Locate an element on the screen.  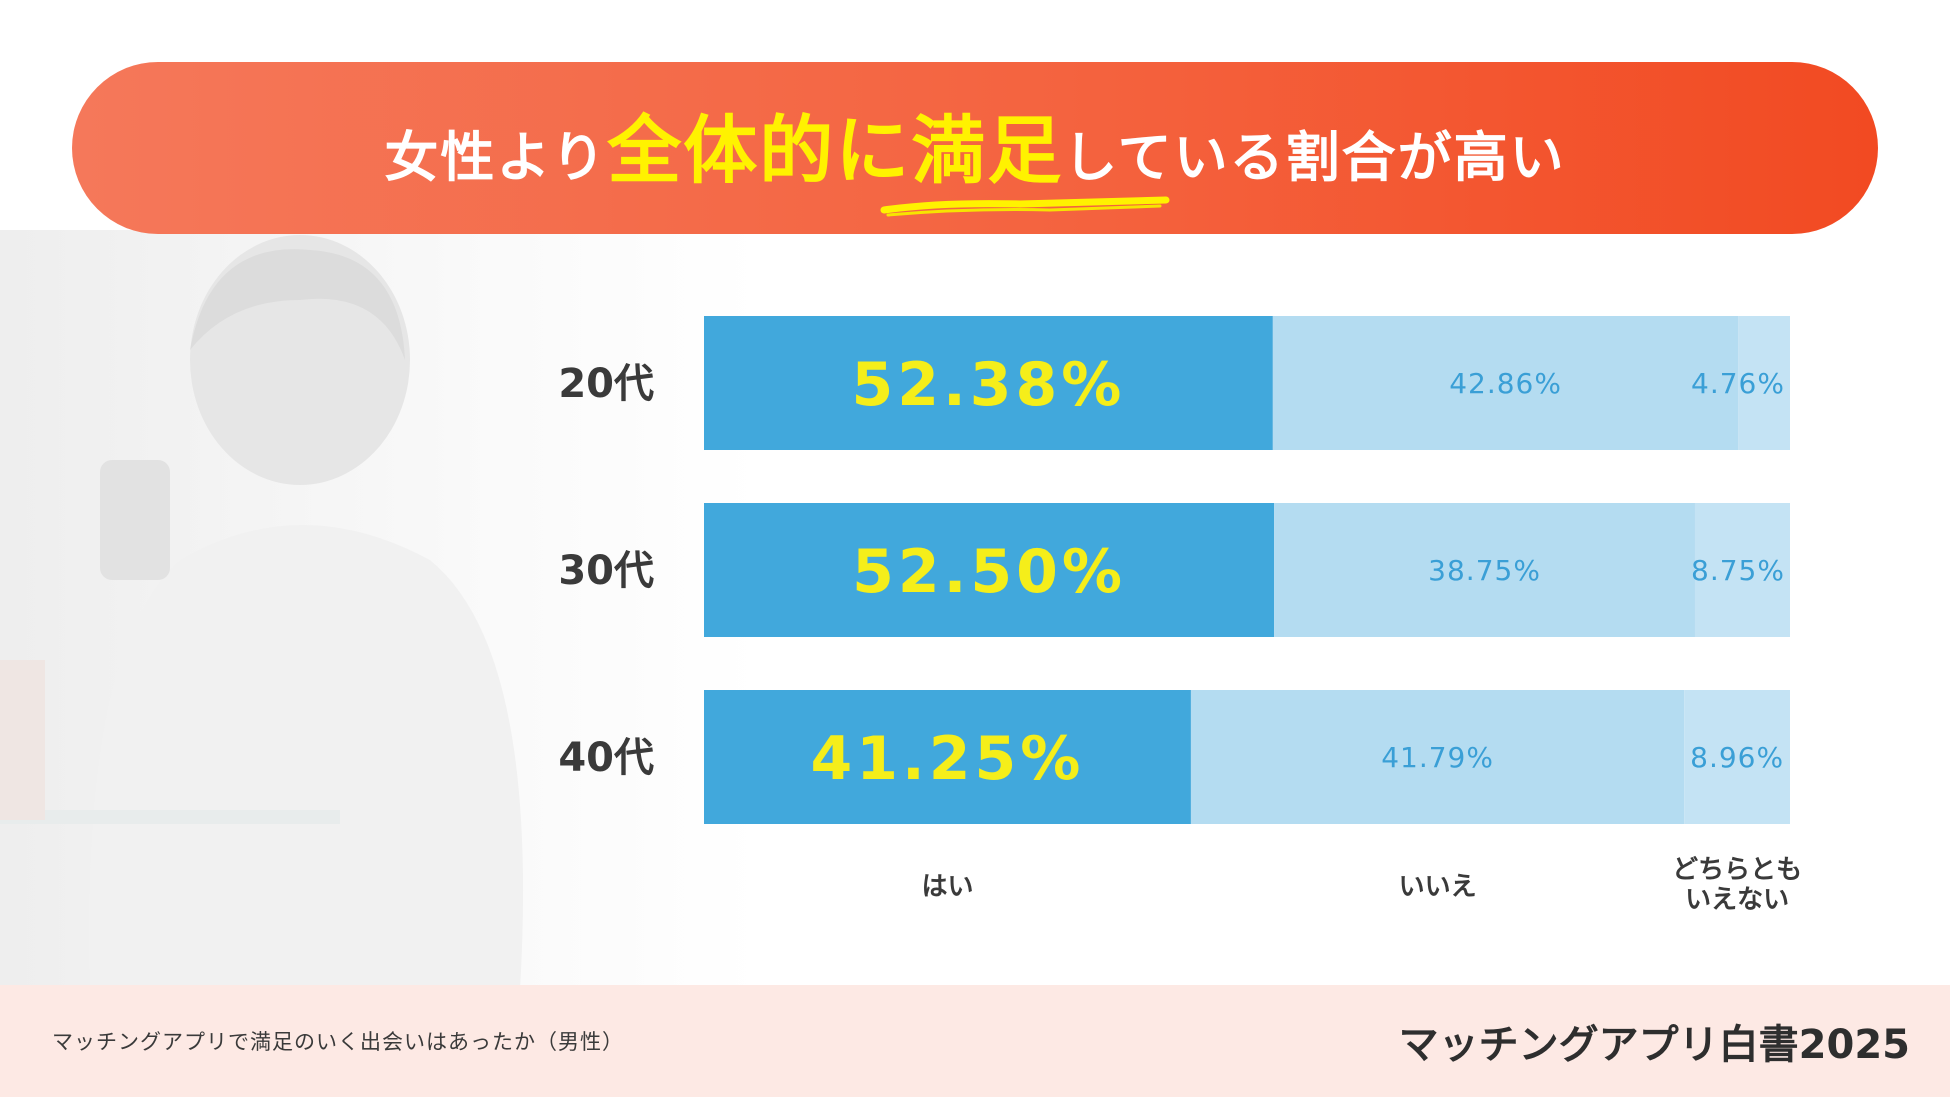
title-prefix: 女性より is located at coordinates (496, 157).